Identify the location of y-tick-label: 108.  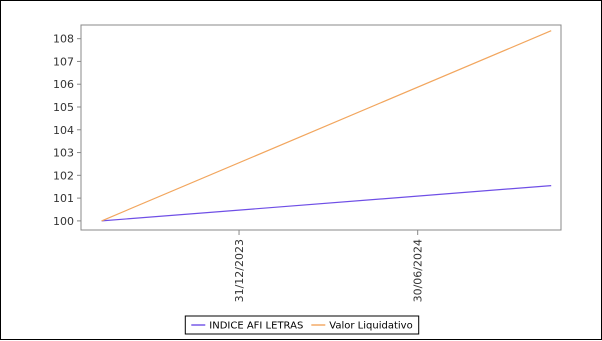
(63, 39).